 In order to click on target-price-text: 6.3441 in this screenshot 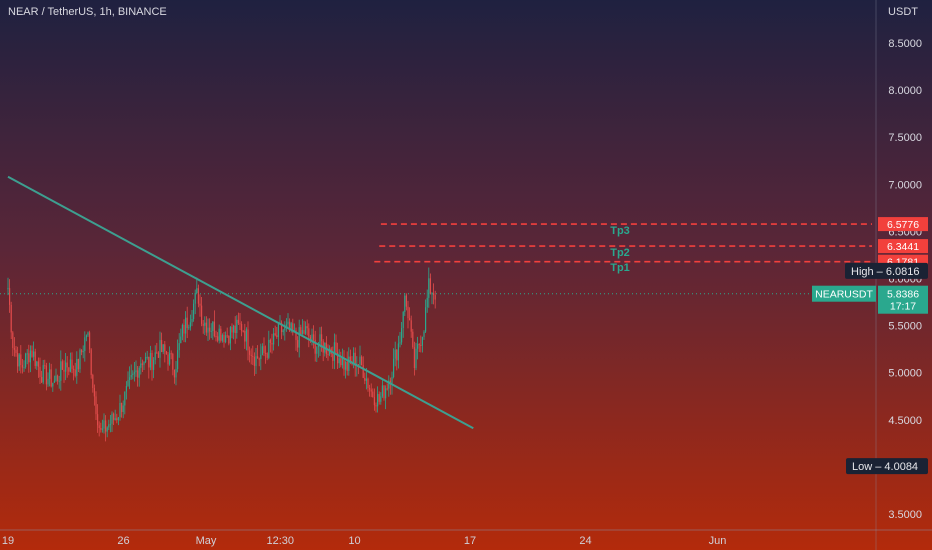, I will do `click(903, 247)`.